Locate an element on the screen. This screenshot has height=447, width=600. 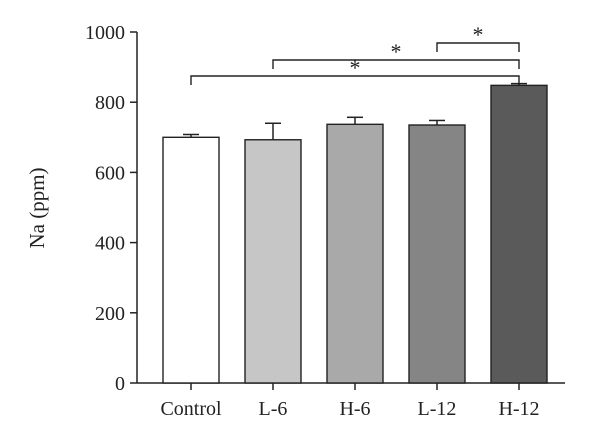
x-tick-label-H-6: H-6 is located at coordinates (354, 409).